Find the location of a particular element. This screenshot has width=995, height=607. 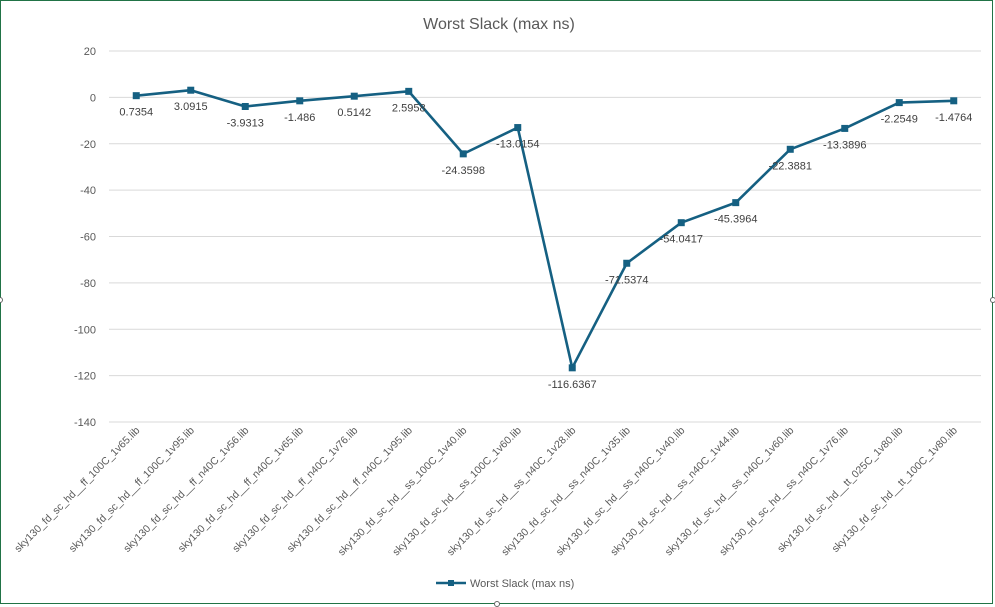

data-label: -22.3881 is located at coordinates (790, 166).